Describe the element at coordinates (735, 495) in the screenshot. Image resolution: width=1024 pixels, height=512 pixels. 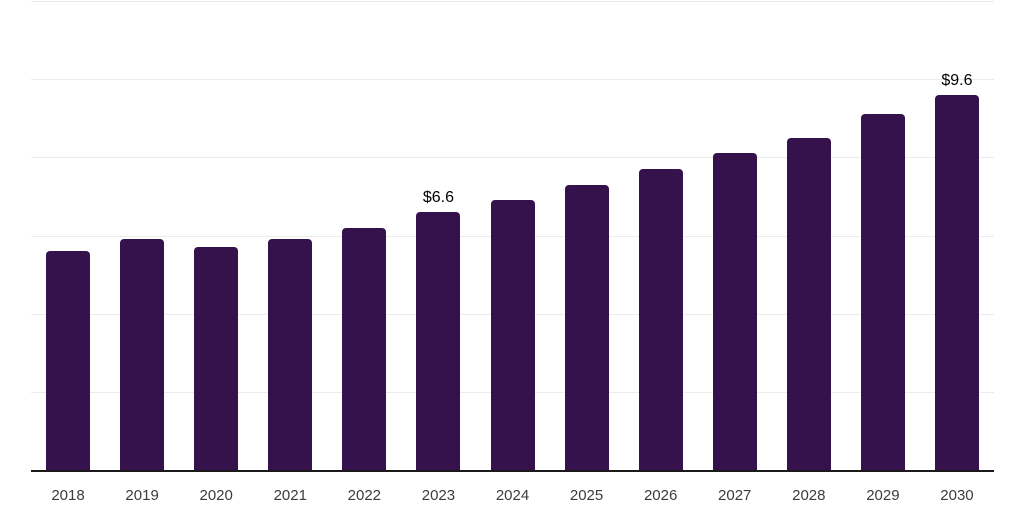
I see `x-tick-label: 2027` at that location.